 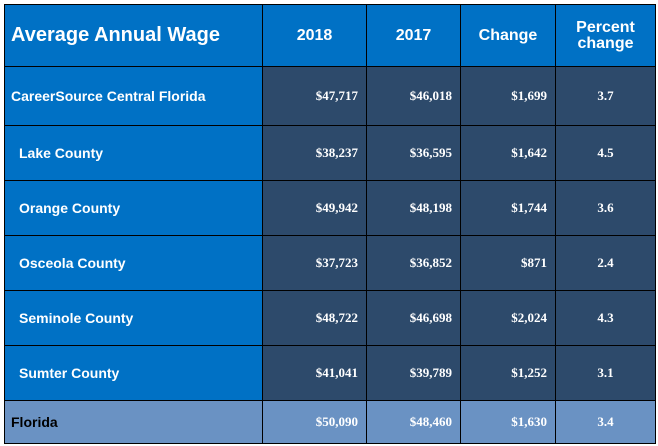 I want to click on change-cell: $1,252, so click(x=508, y=373).